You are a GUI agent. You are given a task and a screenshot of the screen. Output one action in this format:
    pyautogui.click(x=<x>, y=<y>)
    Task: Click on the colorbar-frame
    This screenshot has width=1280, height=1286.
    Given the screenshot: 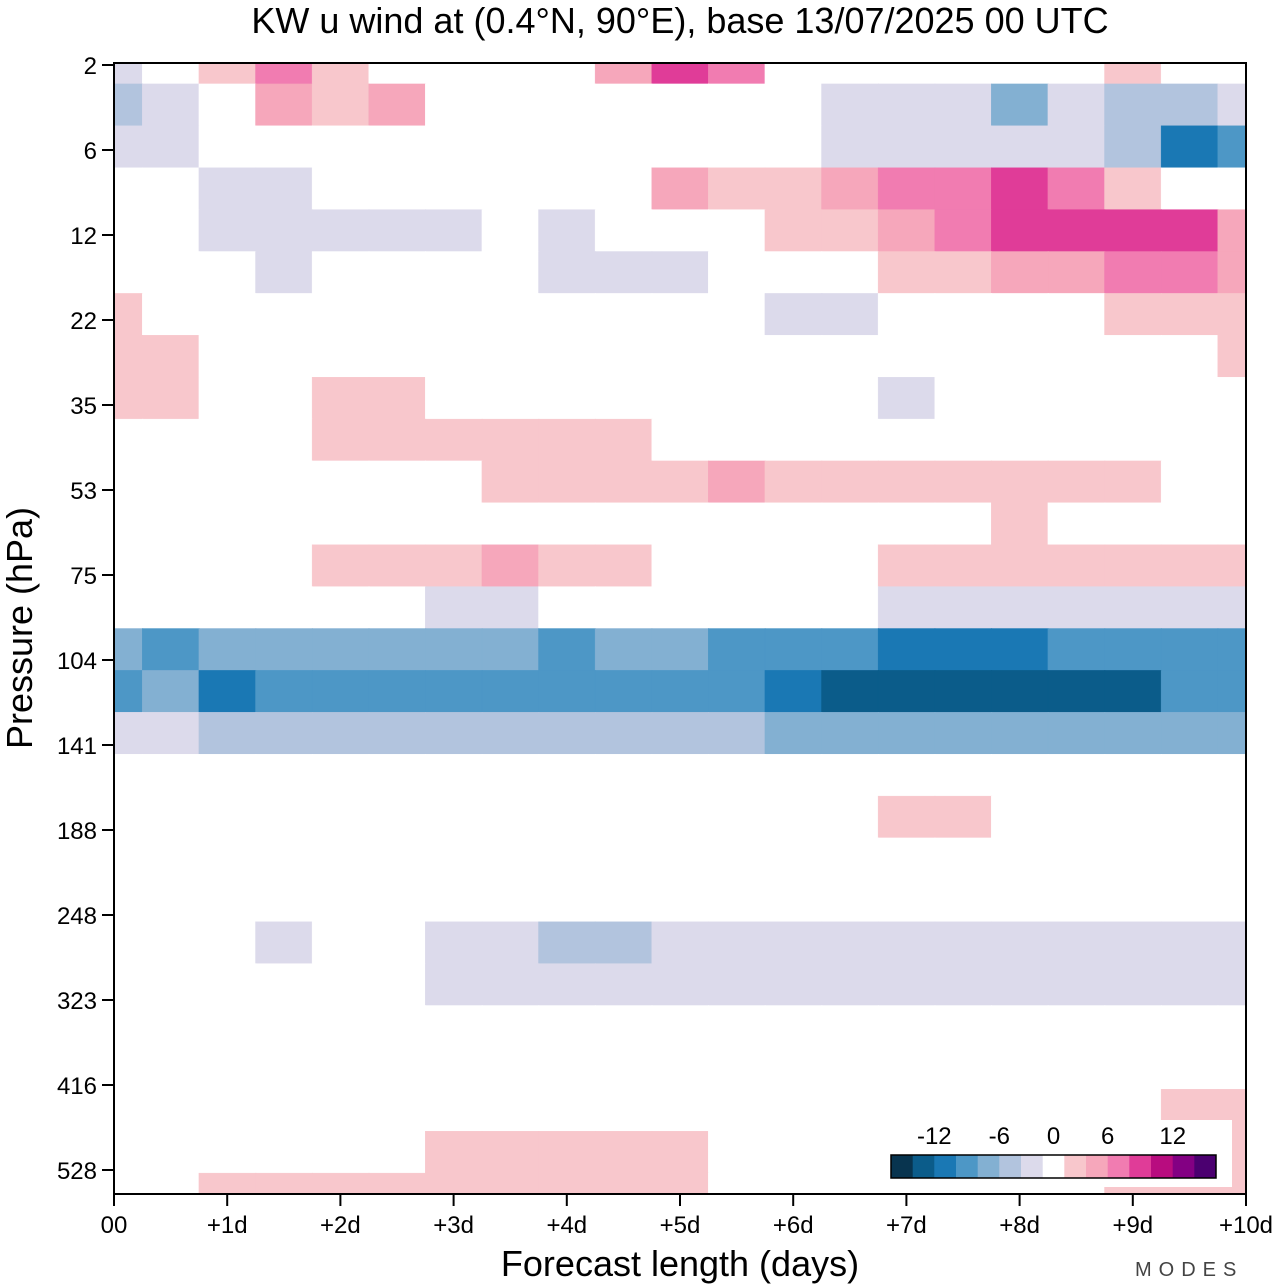 What is the action you would take?
    pyautogui.click(x=1053, y=1166)
    